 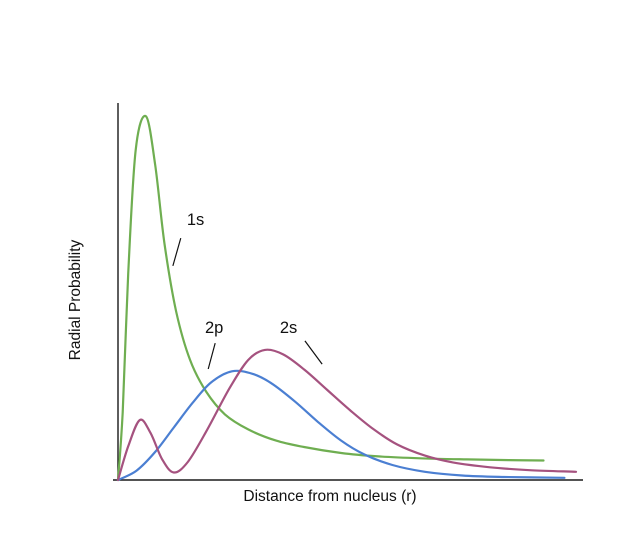 I want to click on curve-label-2p: 2p, so click(x=214, y=328).